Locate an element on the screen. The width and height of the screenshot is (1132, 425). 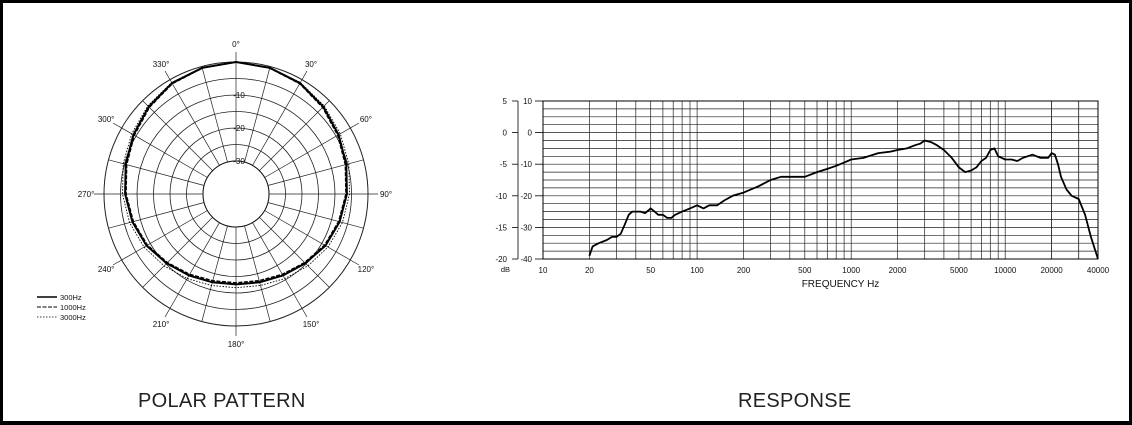
x-tick-label: 1000 is located at coordinates (851, 270).